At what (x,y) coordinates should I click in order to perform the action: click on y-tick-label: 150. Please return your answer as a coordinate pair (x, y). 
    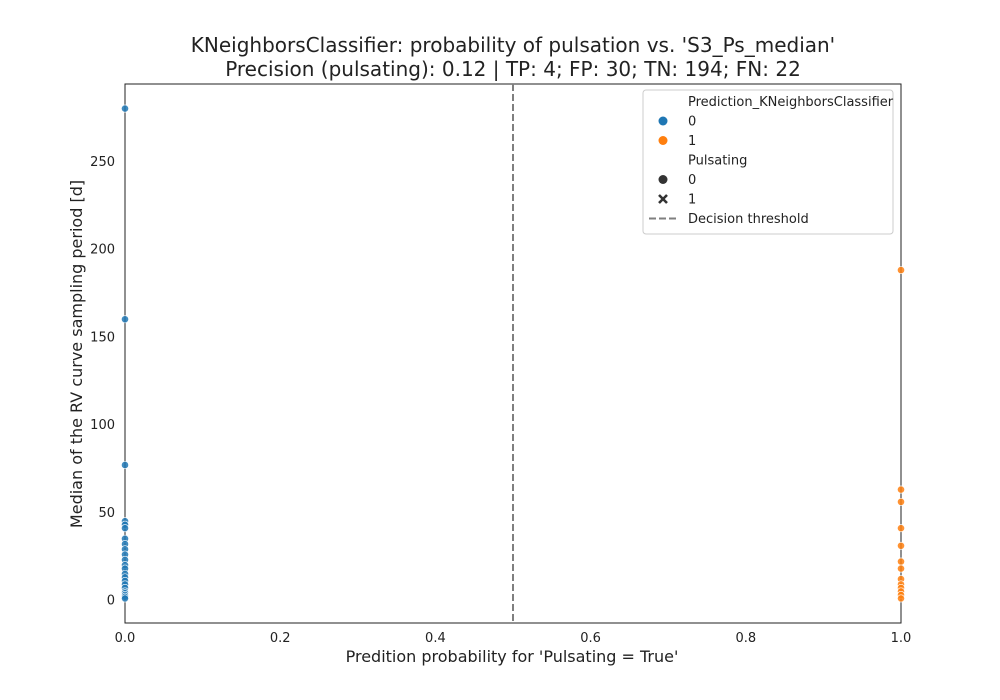
    Looking at the image, I should click on (102, 337).